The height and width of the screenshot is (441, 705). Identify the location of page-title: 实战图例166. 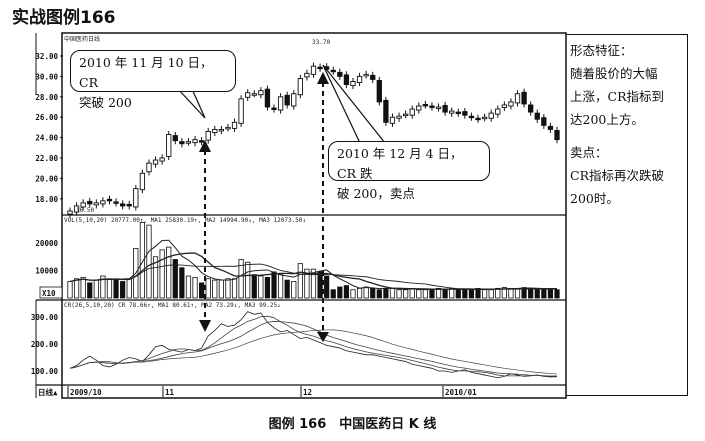
(64, 18).